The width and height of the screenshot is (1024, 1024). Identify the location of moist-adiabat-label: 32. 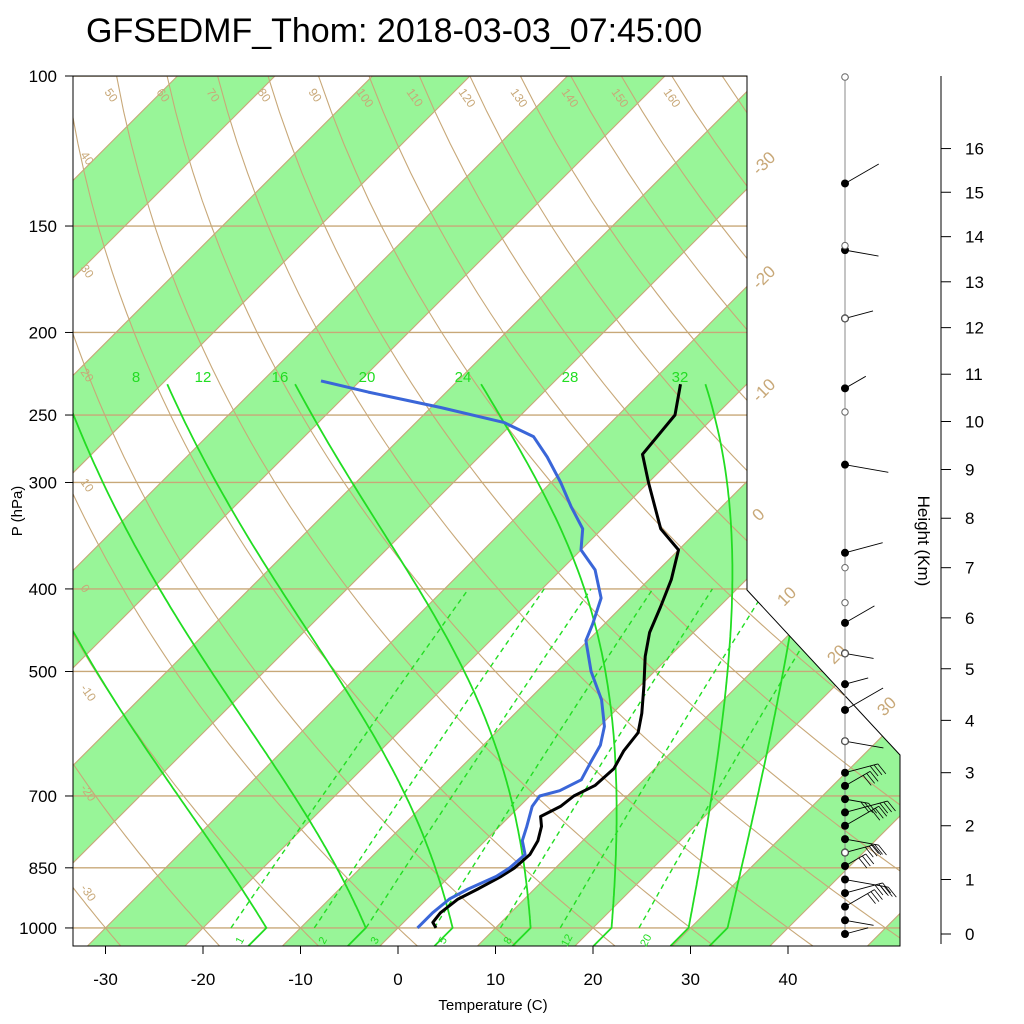
(680, 377).